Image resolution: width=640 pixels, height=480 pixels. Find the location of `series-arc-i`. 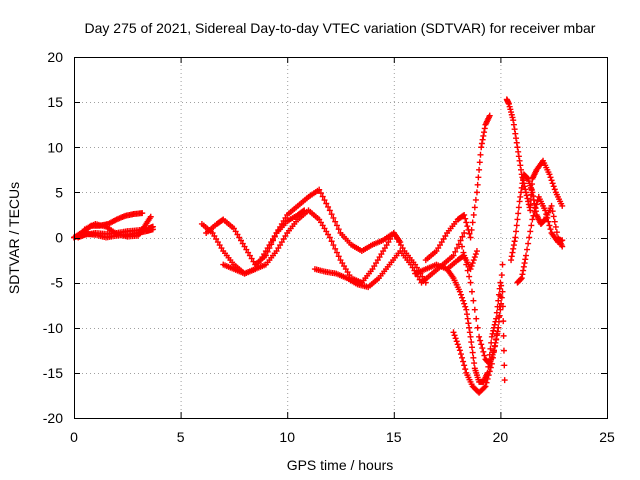

series-arc-i is located at coordinates (457, 188).